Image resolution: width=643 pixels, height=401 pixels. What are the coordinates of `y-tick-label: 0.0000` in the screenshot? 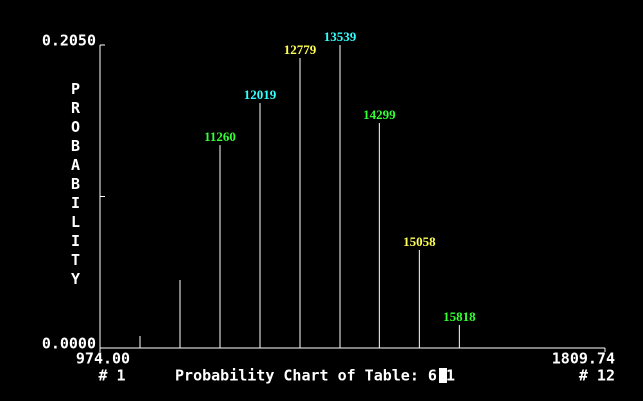 It's located at (69, 344).